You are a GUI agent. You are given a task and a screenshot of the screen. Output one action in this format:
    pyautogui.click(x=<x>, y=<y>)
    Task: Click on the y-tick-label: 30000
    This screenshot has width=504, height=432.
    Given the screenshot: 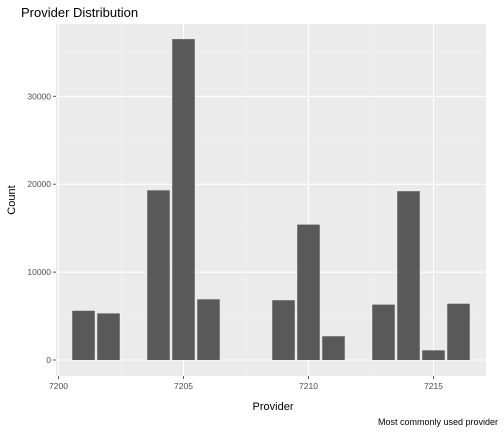 What is the action you would take?
    pyautogui.click(x=39, y=96)
    